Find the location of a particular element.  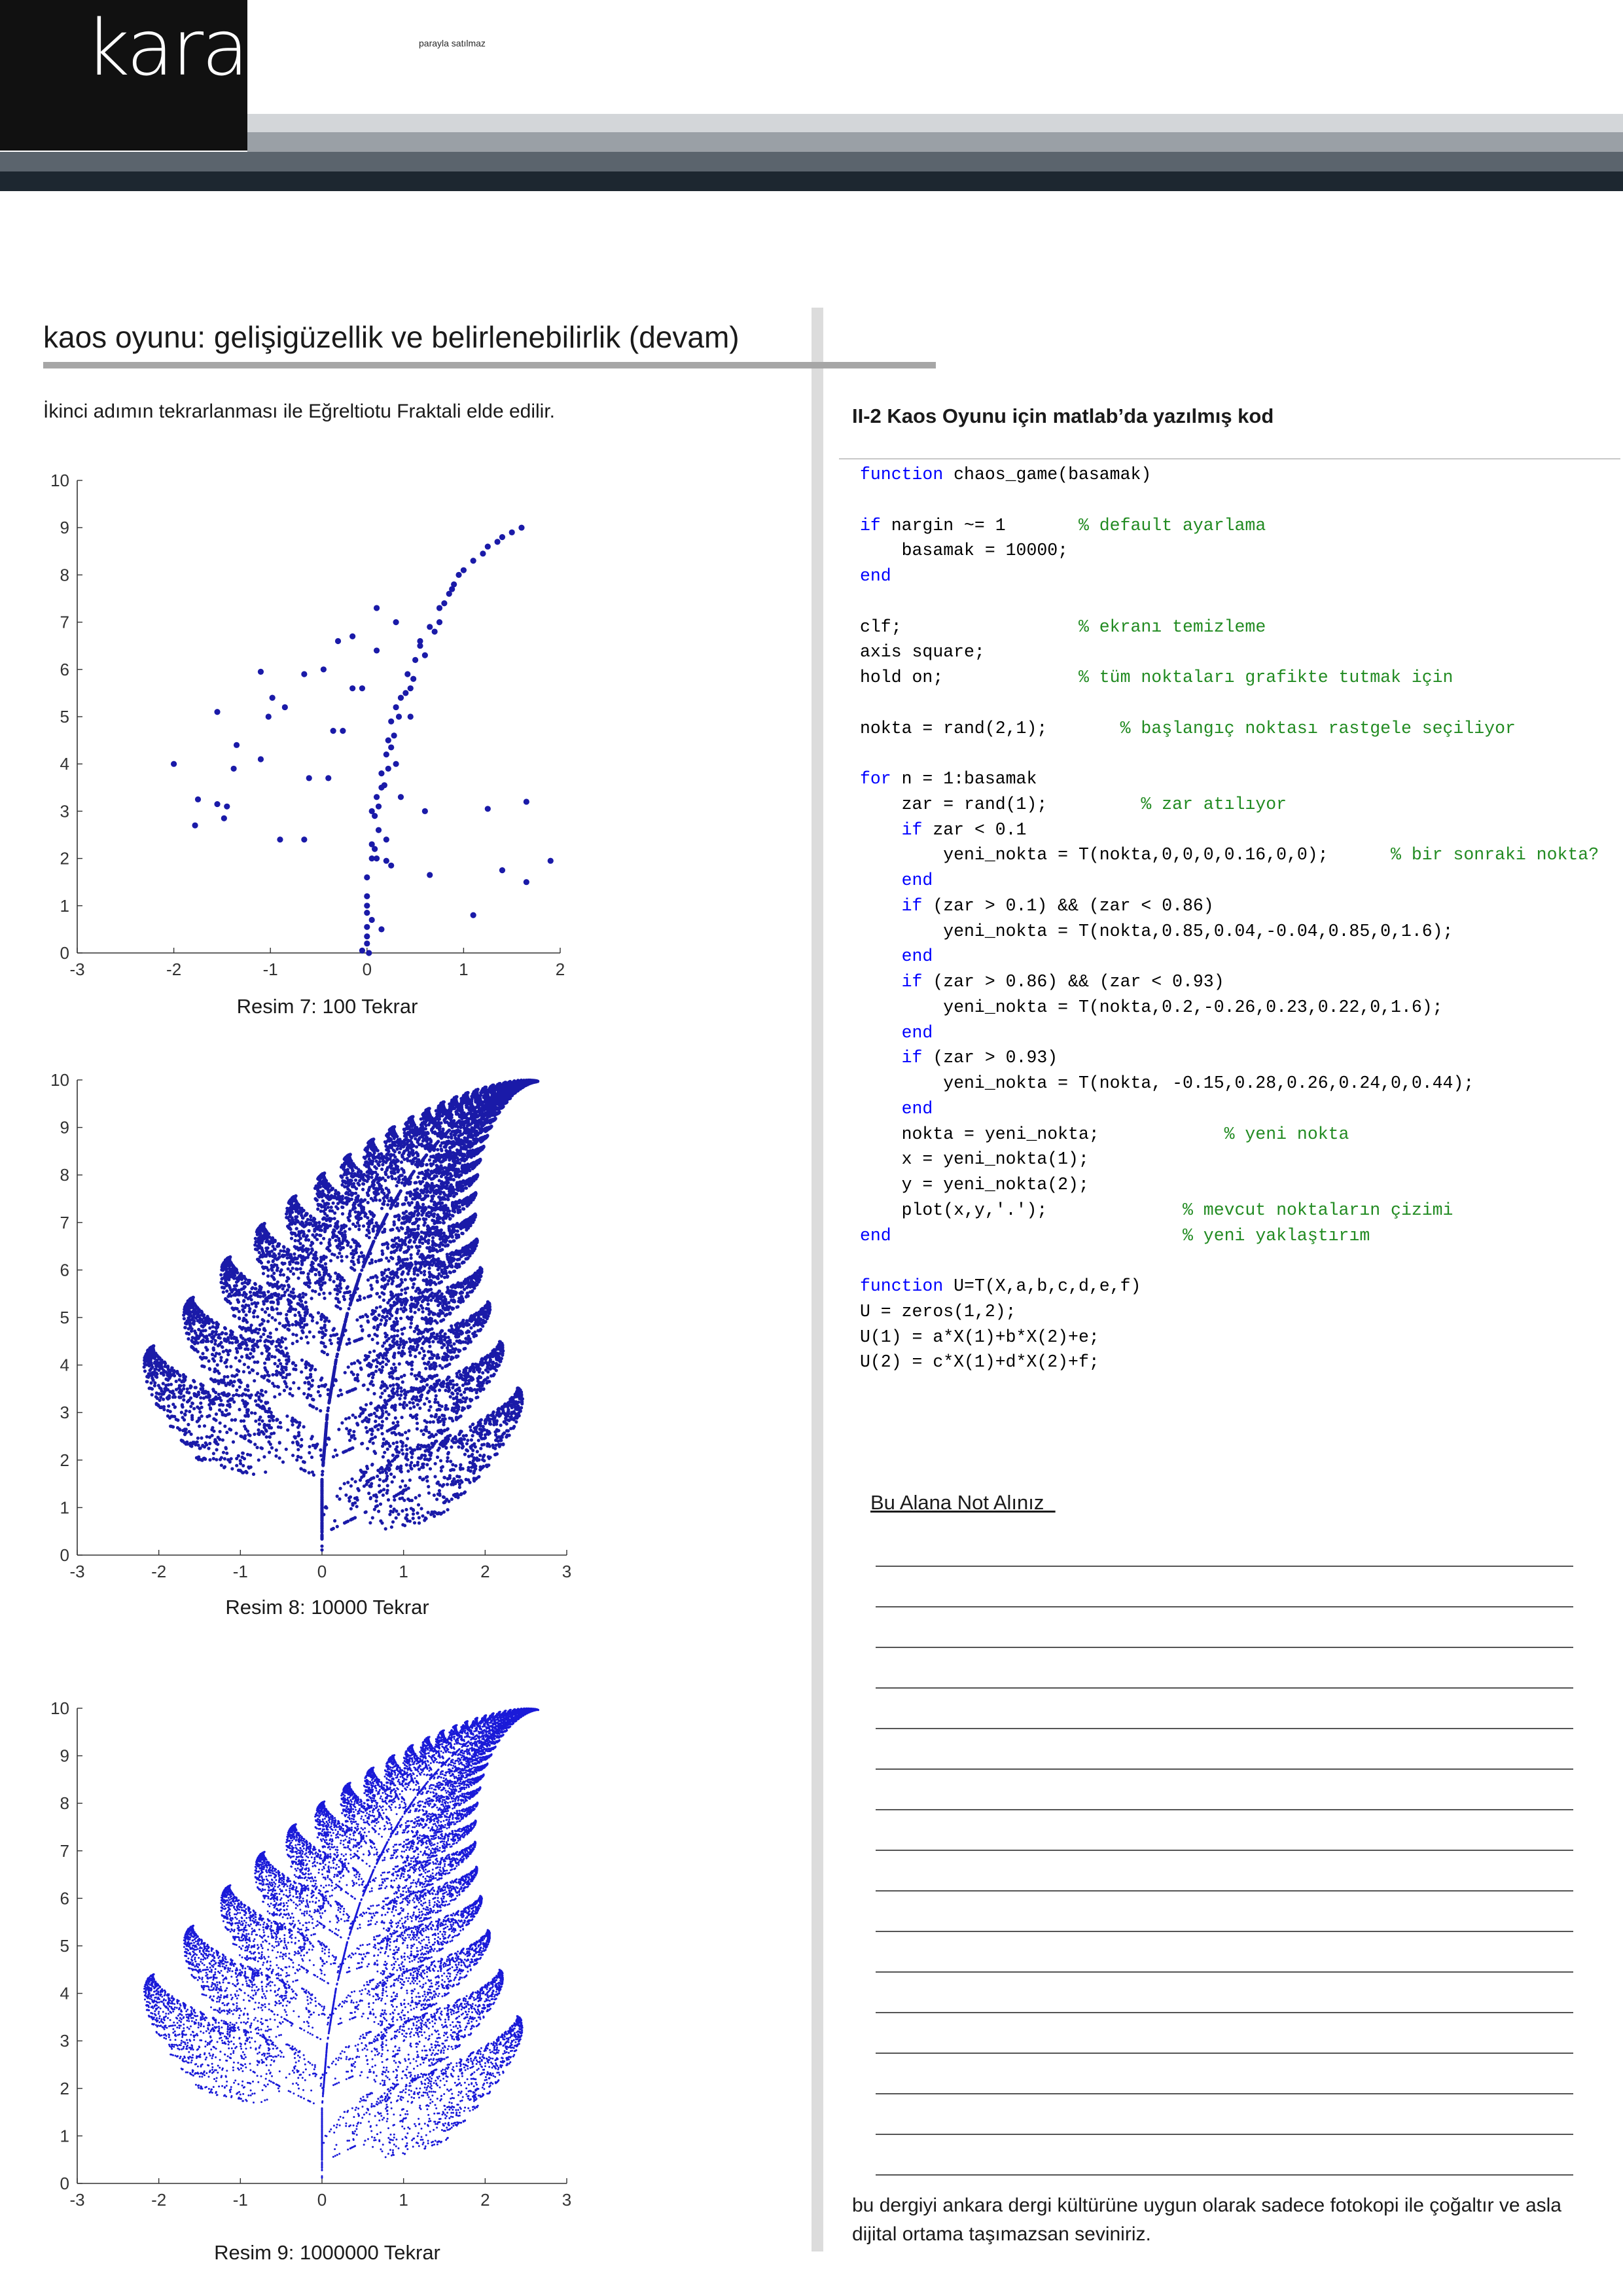

fern-plot-10000-svg: 0 1 2 3 4 5 6 7 8 9 10 -3 -2 -1 0 1 2 3 is located at coordinates (310, 1325).